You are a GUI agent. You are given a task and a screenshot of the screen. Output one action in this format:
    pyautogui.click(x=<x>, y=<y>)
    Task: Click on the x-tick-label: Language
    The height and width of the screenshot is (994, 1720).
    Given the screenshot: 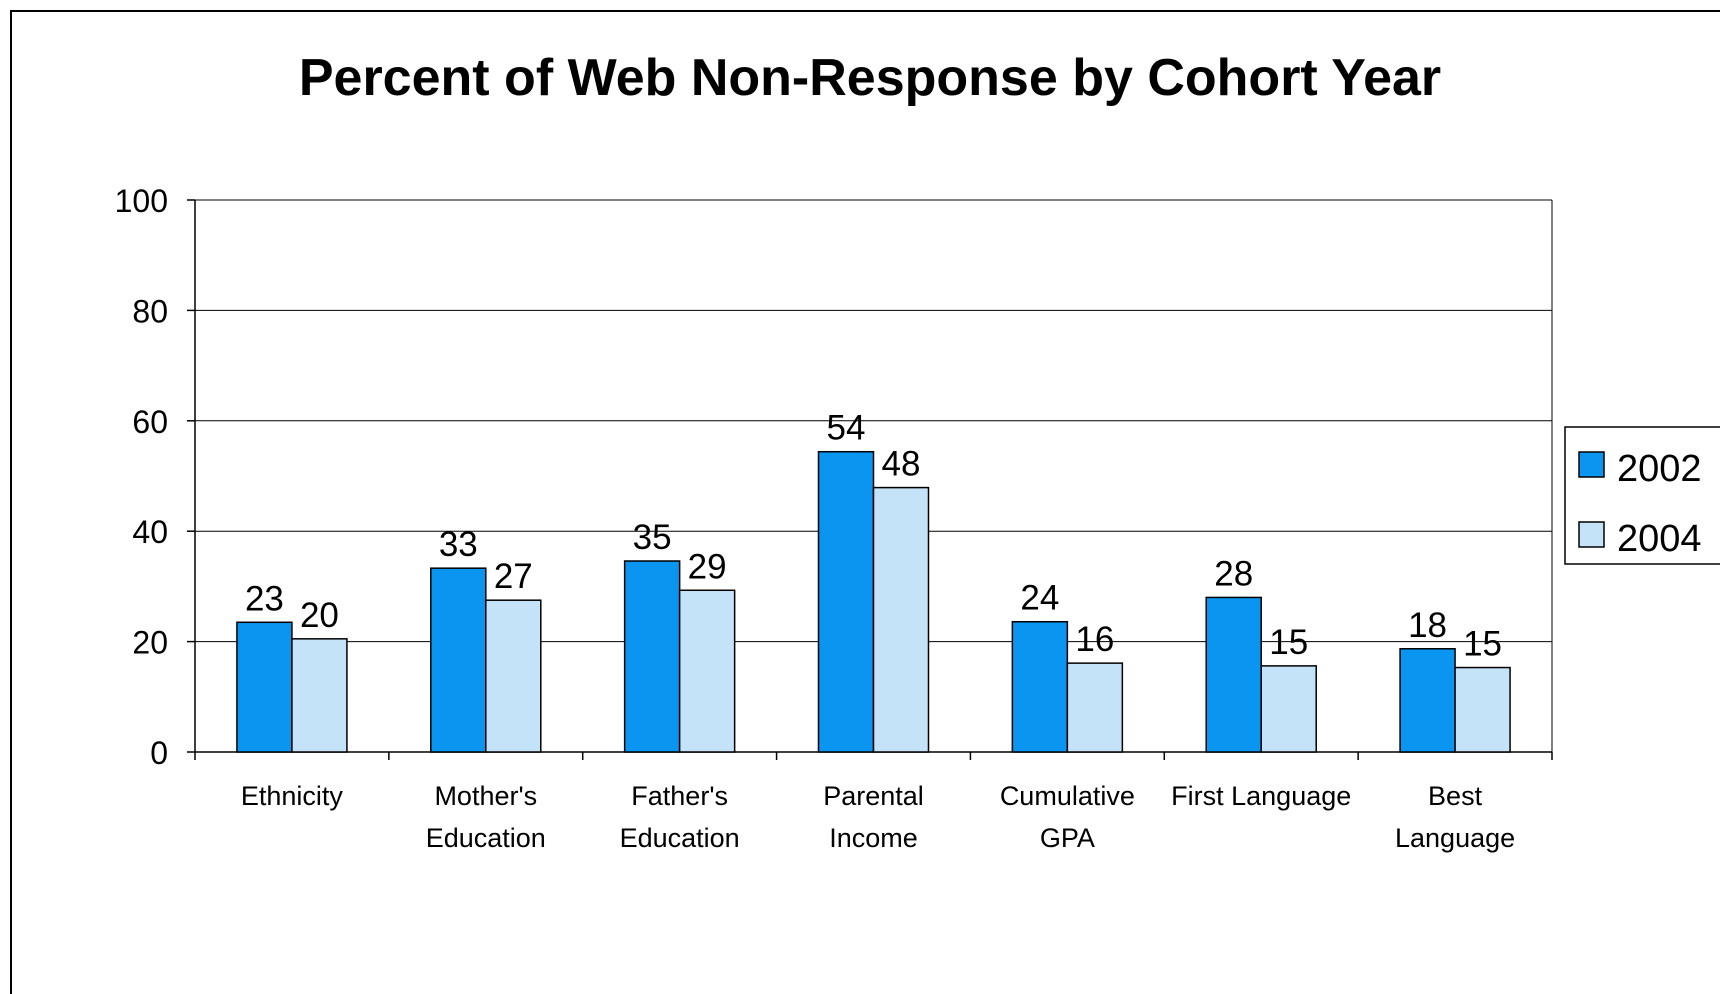 What is the action you would take?
    pyautogui.click(x=1455, y=838)
    